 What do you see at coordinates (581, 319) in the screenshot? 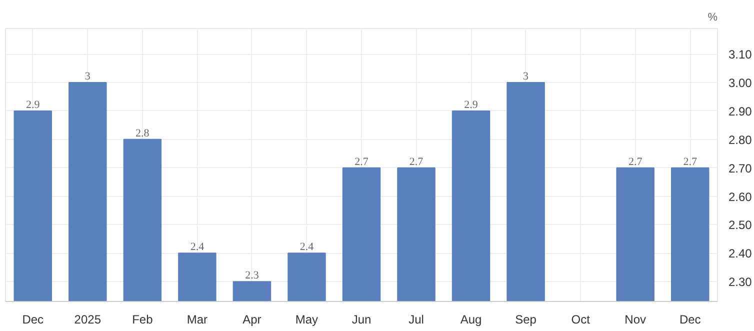
I see `x-tick-label: Oct` at bounding box center [581, 319].